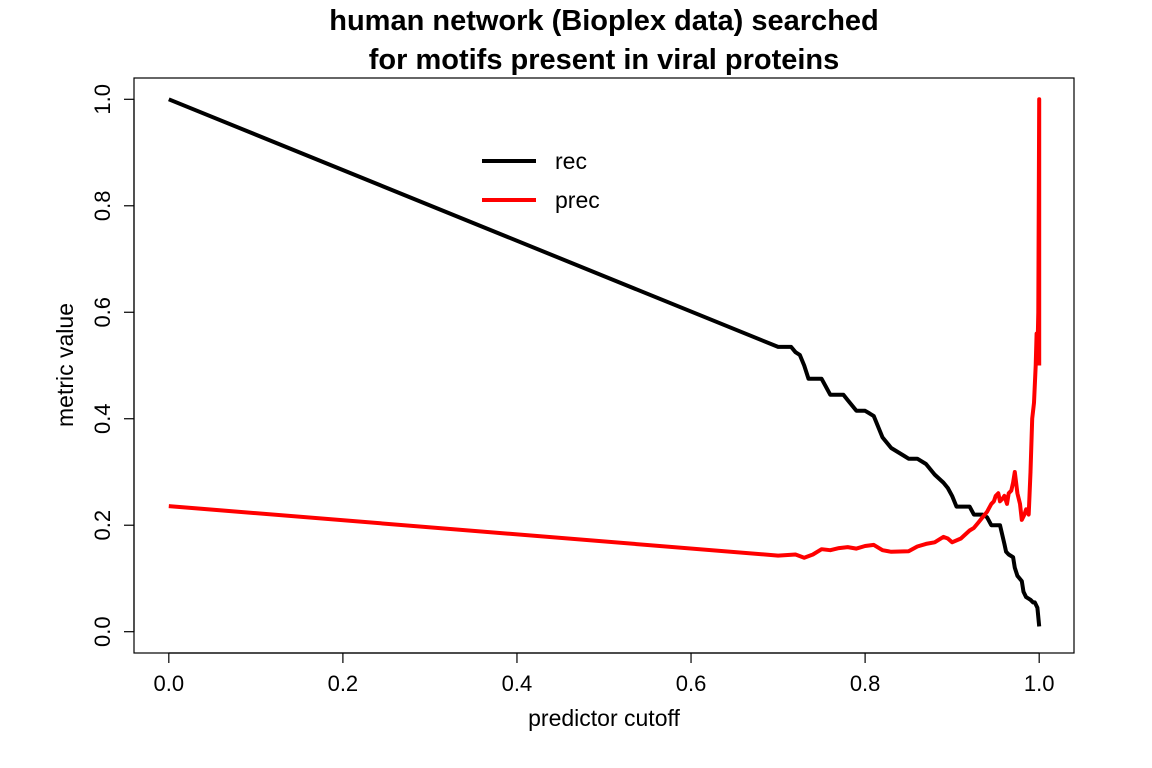 Image resolution: width=1152 pixels, height=768 pixels. I want to click on legend-label-prec: prec, so click(577, 200).